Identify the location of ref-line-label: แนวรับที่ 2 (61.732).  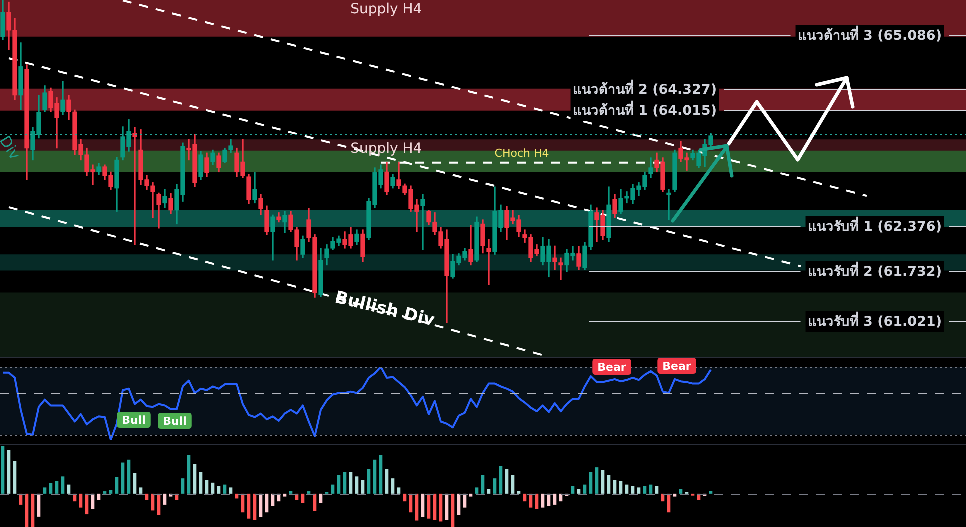
(875, 270).